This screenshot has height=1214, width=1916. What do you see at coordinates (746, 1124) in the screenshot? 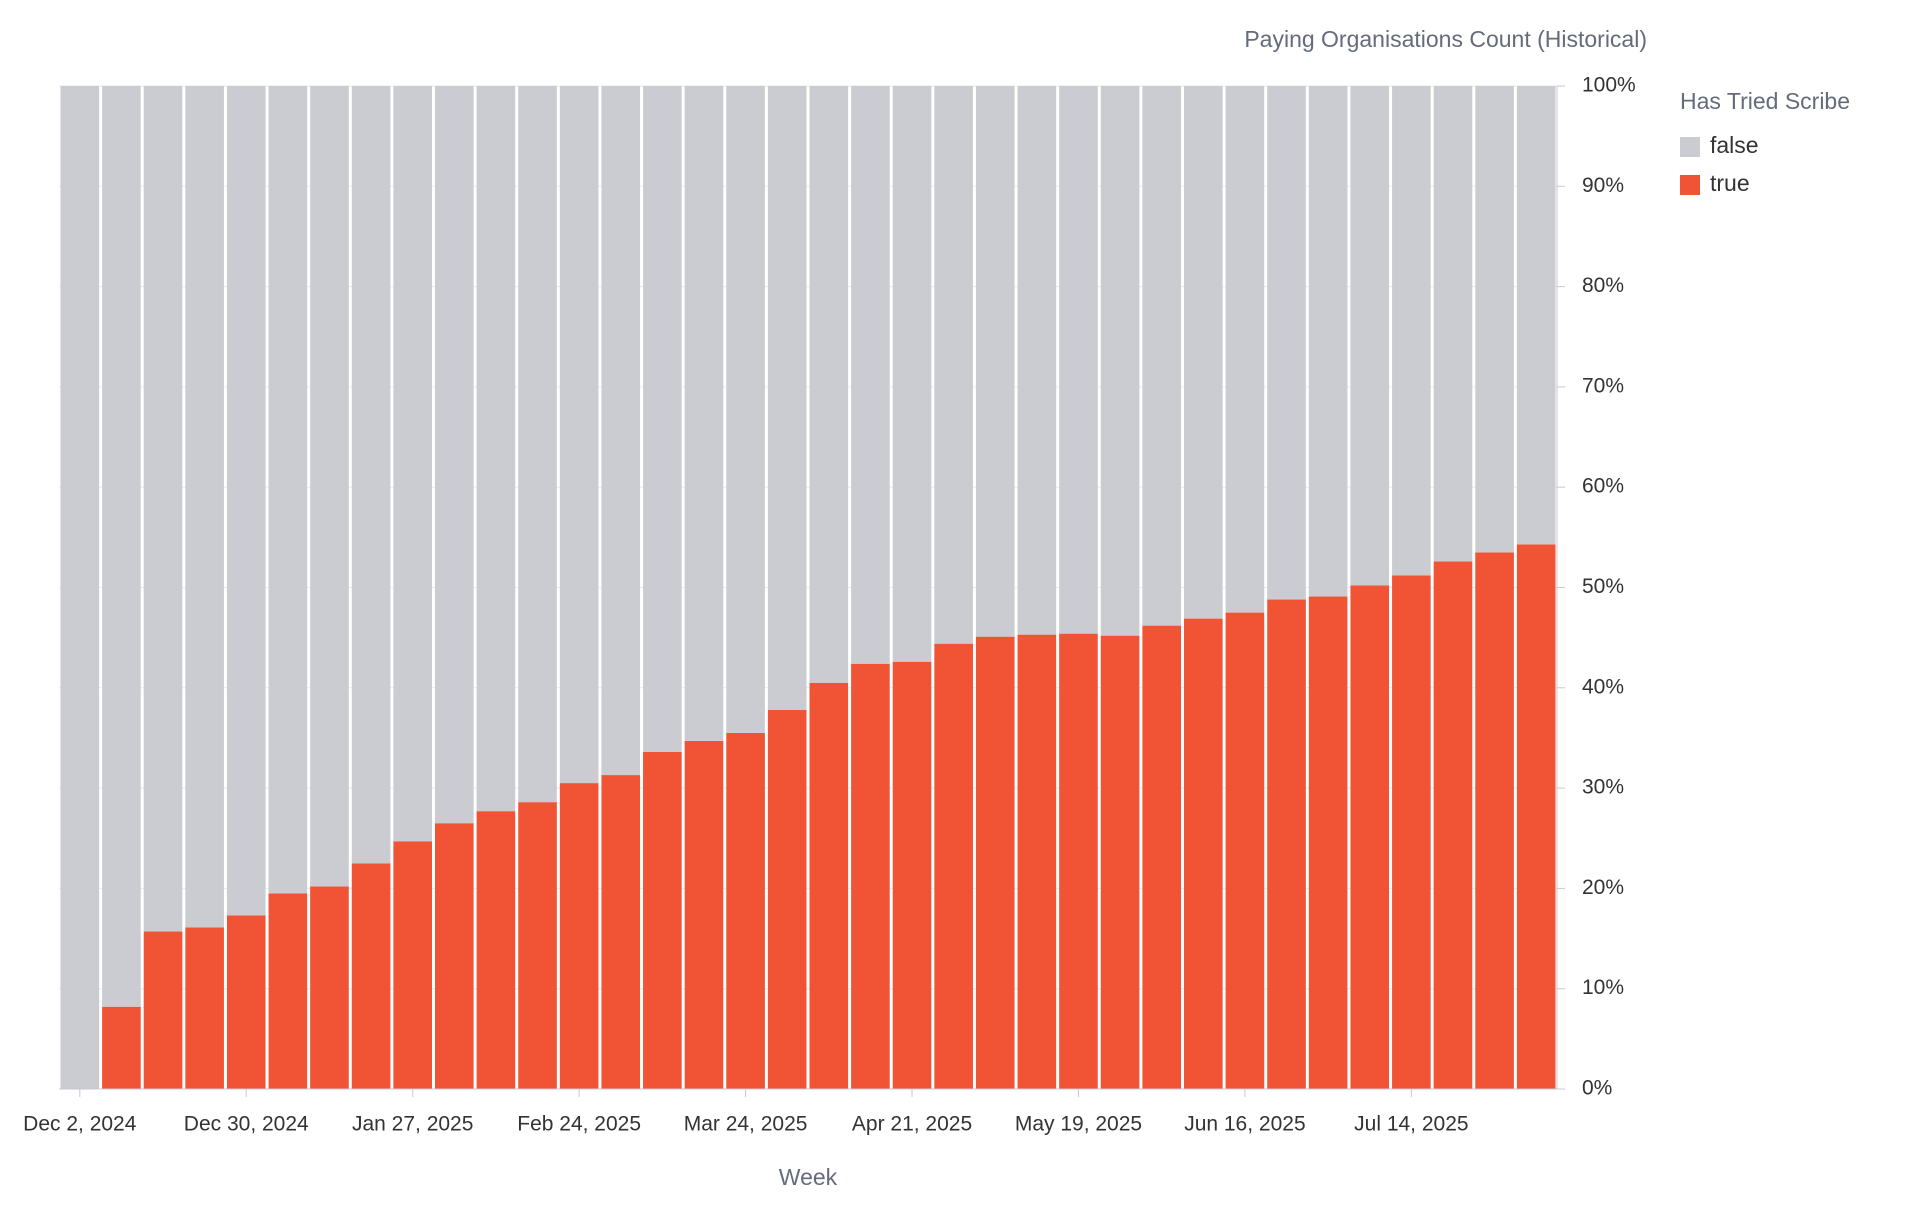
I see `x-tick-label: Mar 24, 2025` at bounding box center [746, 1124].